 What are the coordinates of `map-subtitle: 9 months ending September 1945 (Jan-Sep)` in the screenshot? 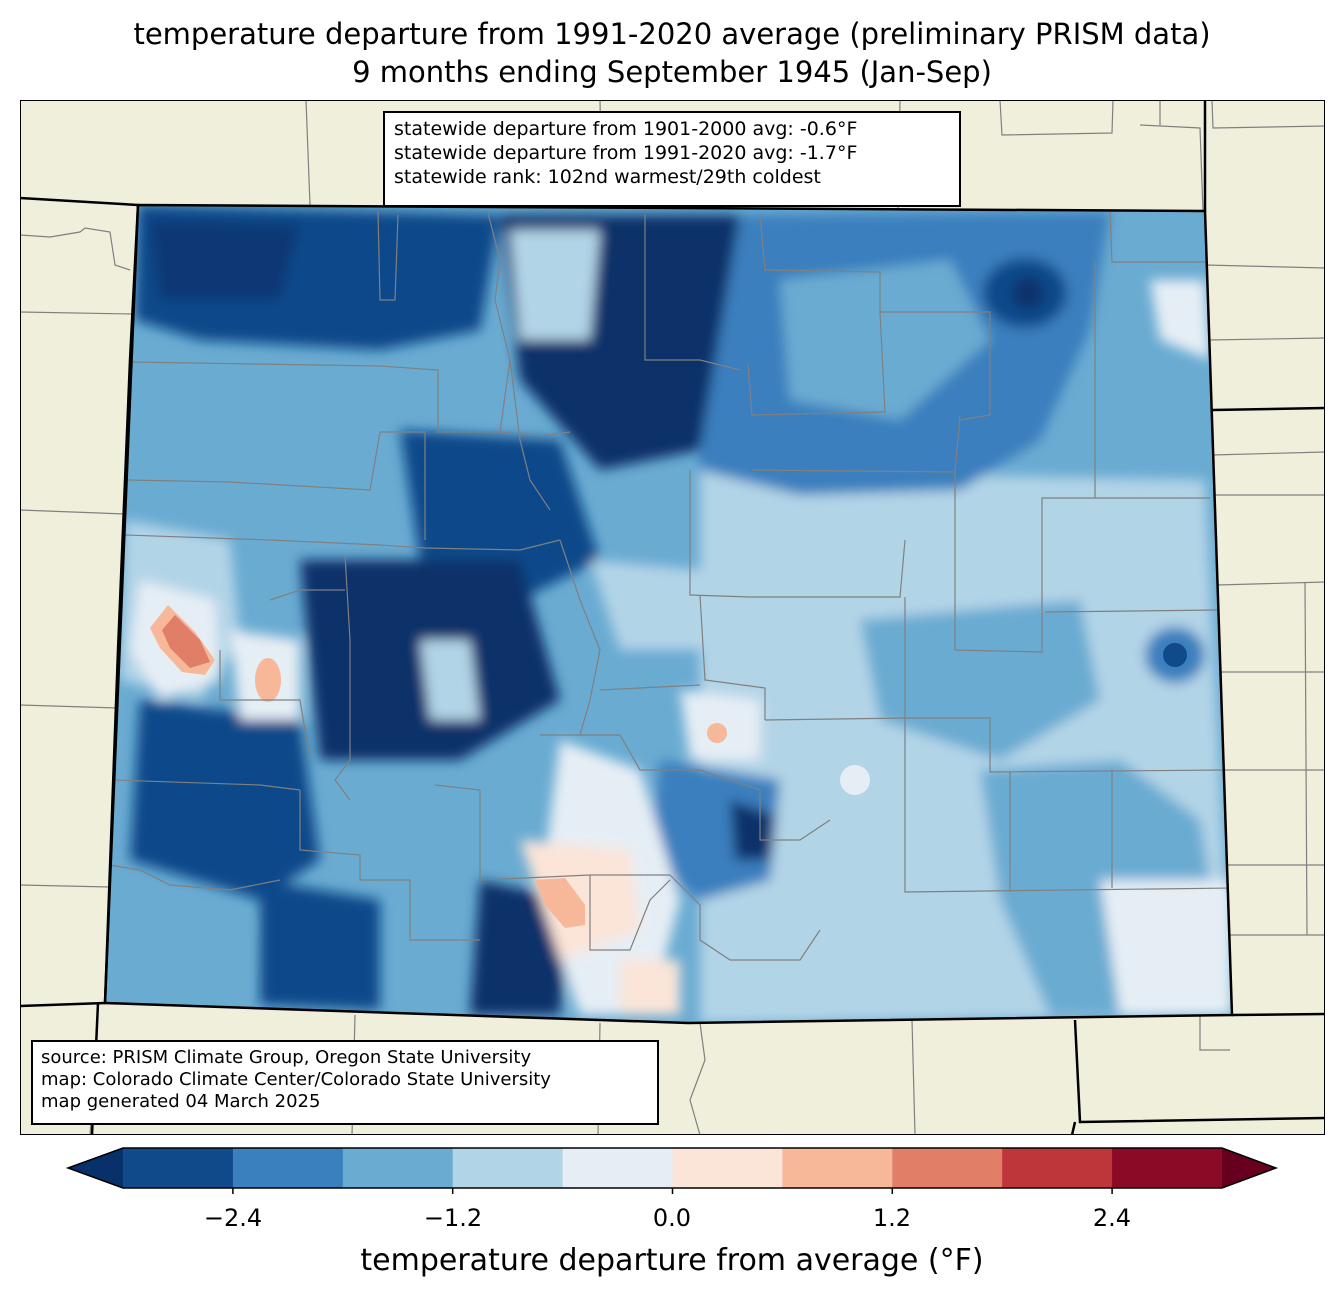 It's located at (672, 72).